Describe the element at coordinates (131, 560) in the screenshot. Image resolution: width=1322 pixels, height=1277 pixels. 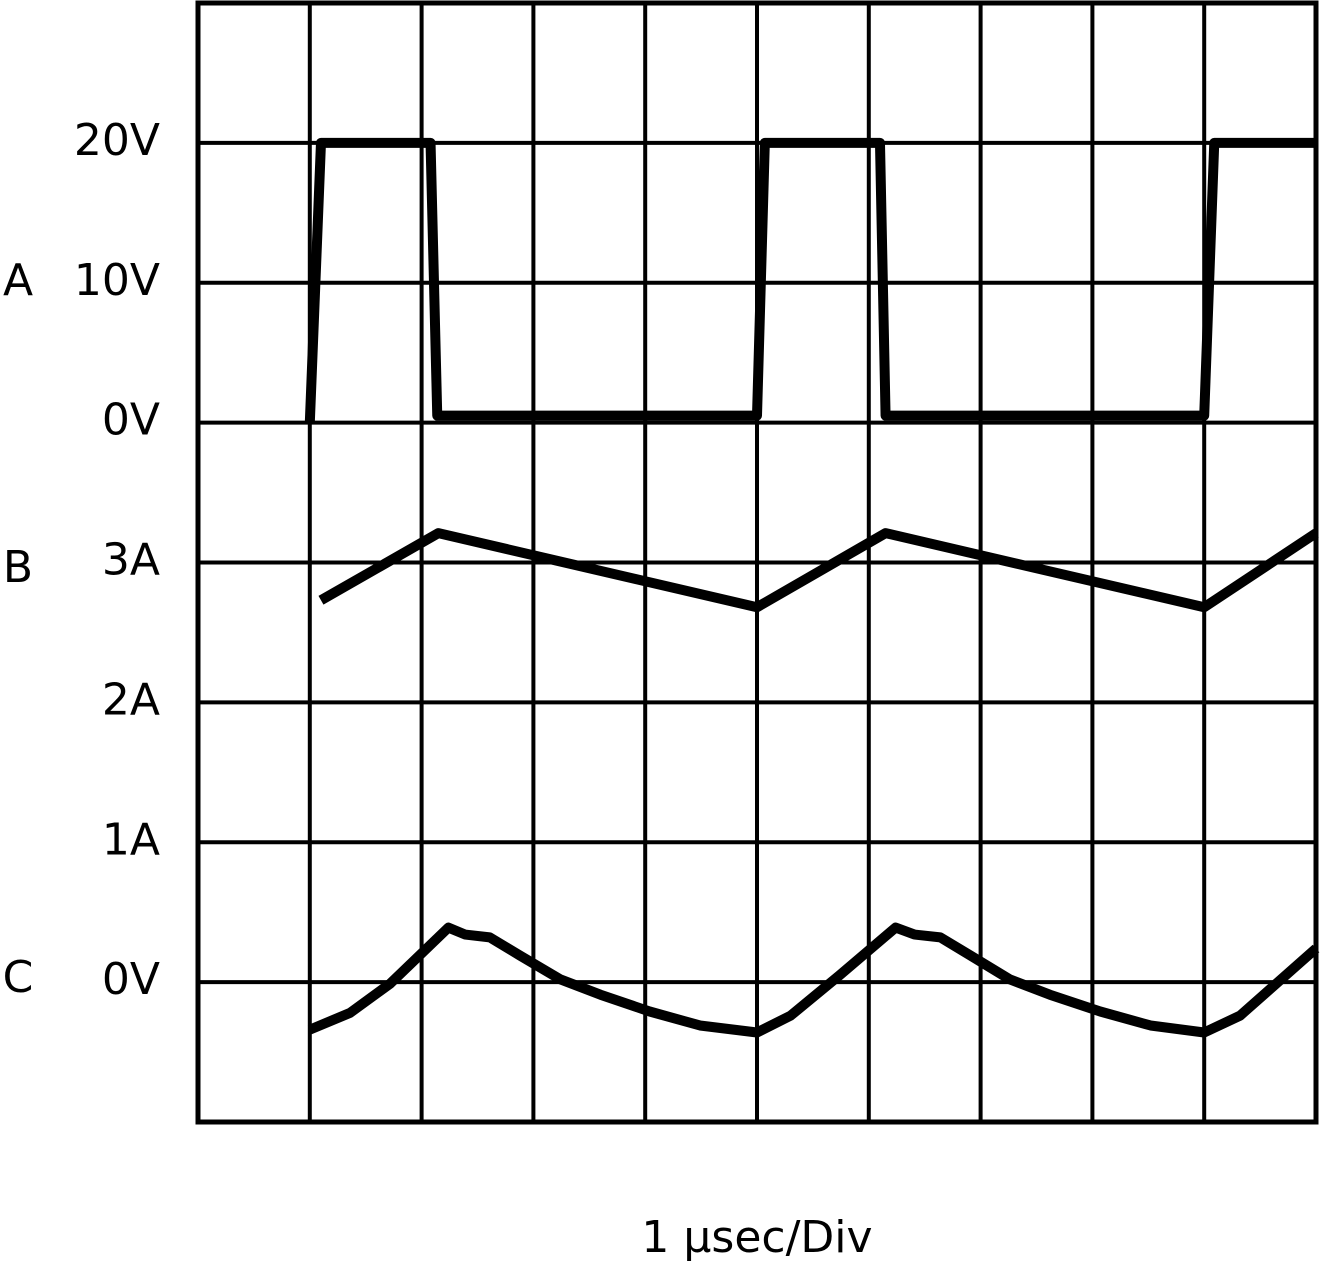
I see `y-tick-label: 3A` at that location.